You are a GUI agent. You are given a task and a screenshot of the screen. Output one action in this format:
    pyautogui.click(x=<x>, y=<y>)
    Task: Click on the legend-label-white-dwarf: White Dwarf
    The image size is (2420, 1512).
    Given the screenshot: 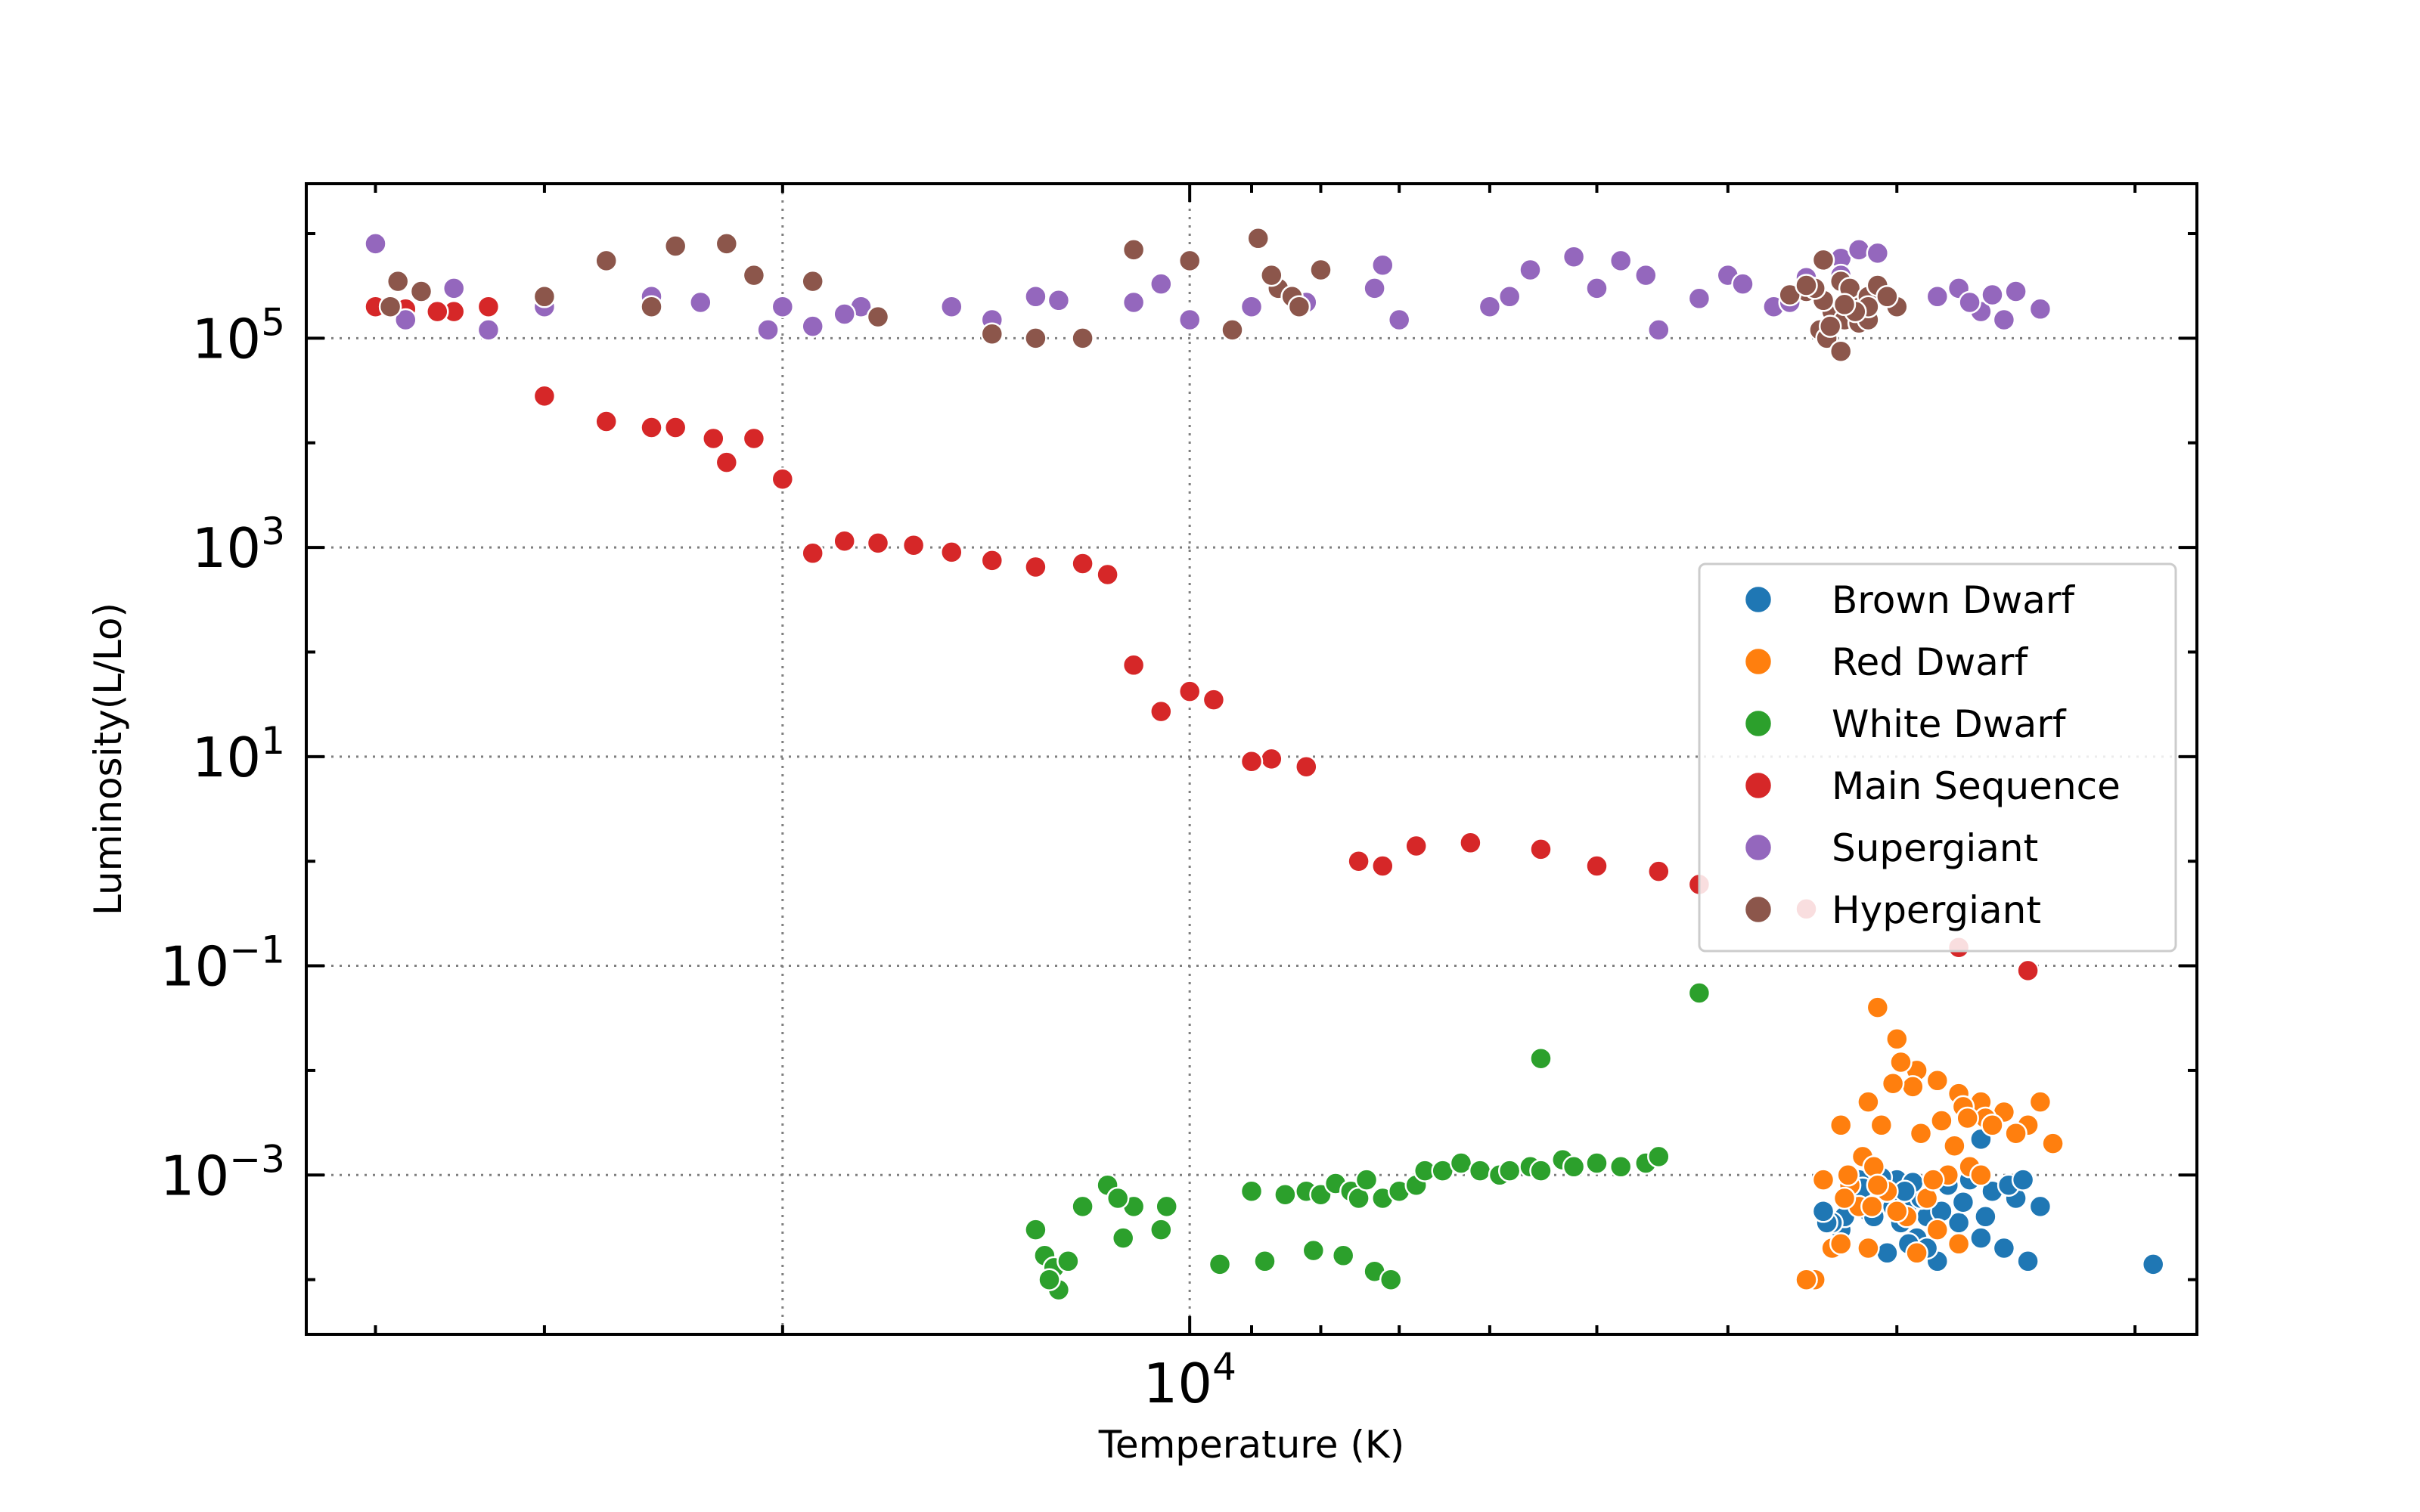 What is the action you would take?
    pyautogui.click(x=1949, y=724)
    